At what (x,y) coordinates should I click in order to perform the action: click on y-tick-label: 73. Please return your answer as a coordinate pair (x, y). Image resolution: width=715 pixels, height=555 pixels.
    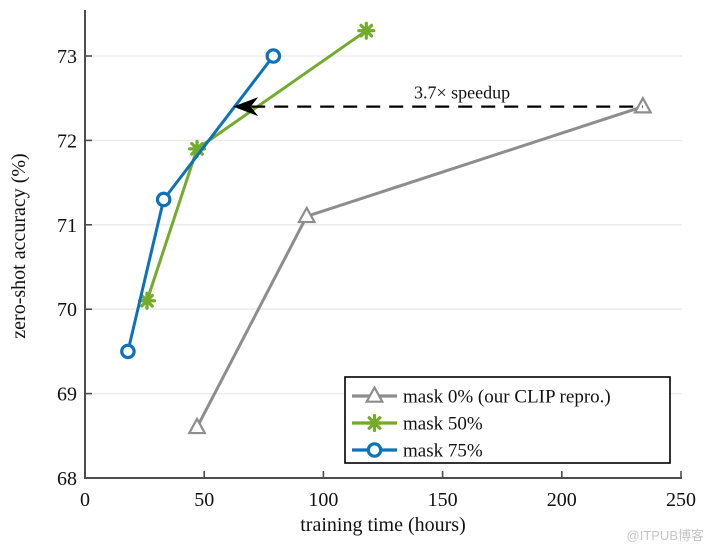
    Looking at the image, I should click on (67, 57).